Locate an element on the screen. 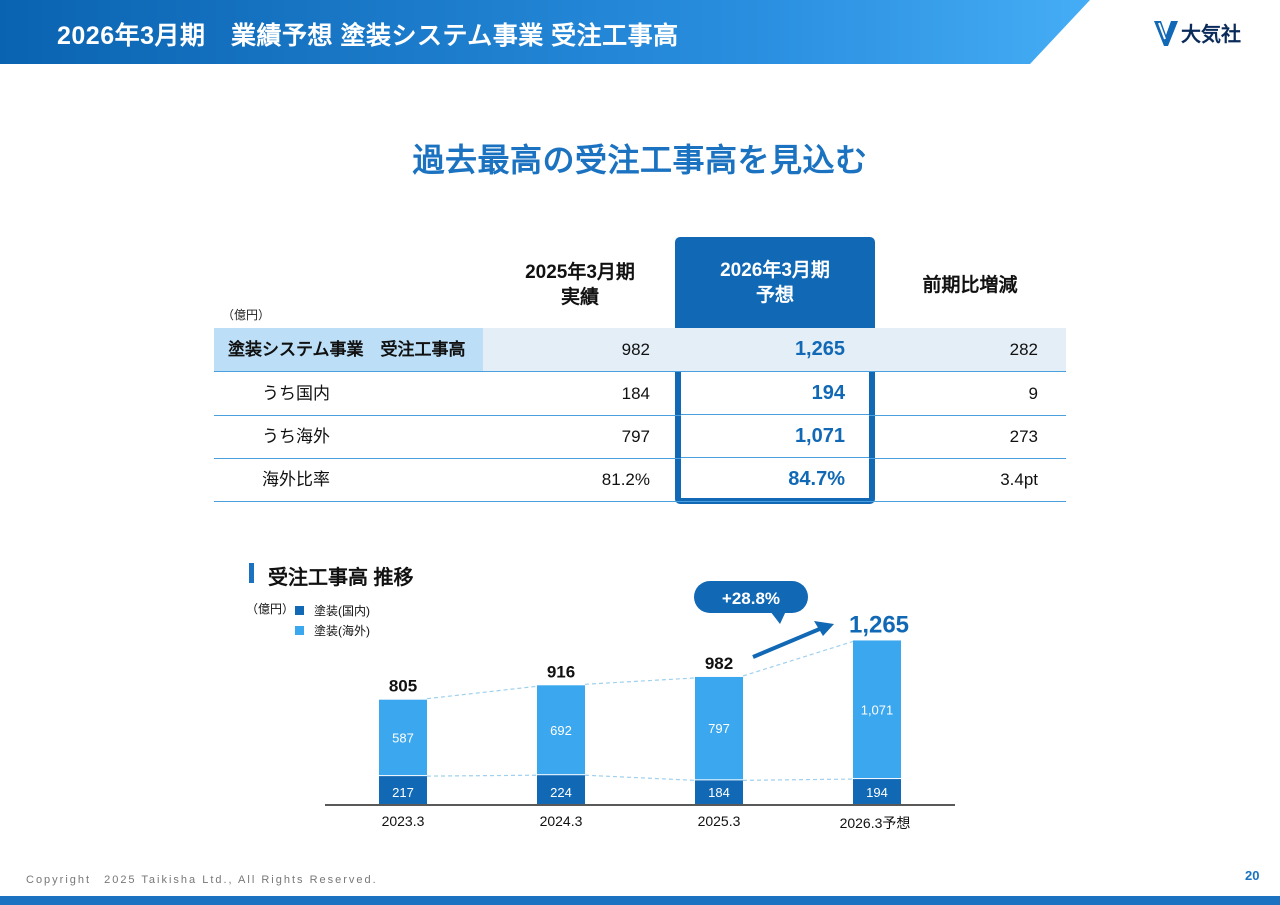 This screenshot has width=1280, height=905. data-label-overseas: 692 is located at coordinates (561, 730).